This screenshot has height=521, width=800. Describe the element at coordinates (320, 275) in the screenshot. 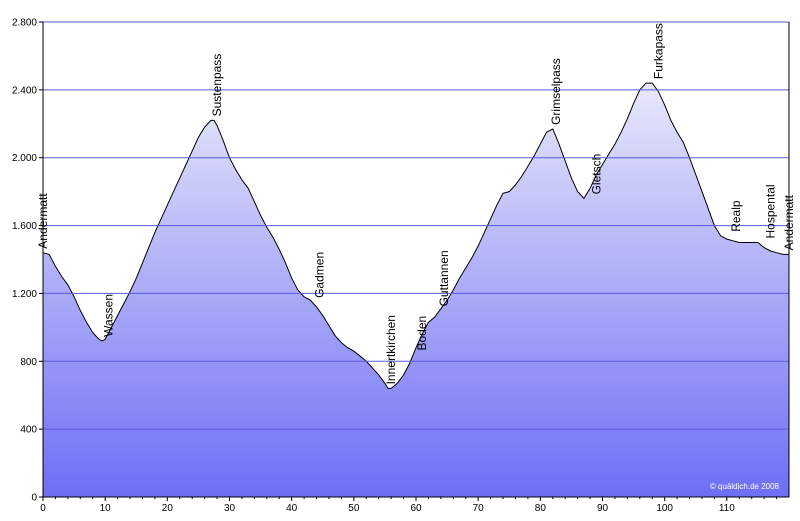

I see `place-annotation: Gadmen` at that location.